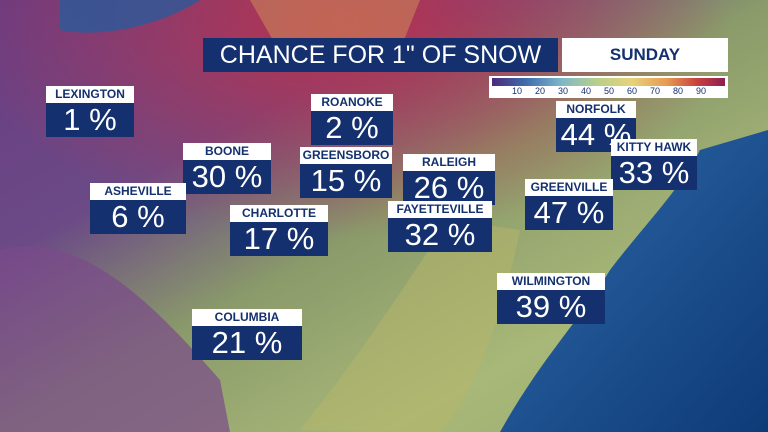 The width and height of the screenshot is (768, 432). I want to click on city-chance: 33 %, so click(654, 173).